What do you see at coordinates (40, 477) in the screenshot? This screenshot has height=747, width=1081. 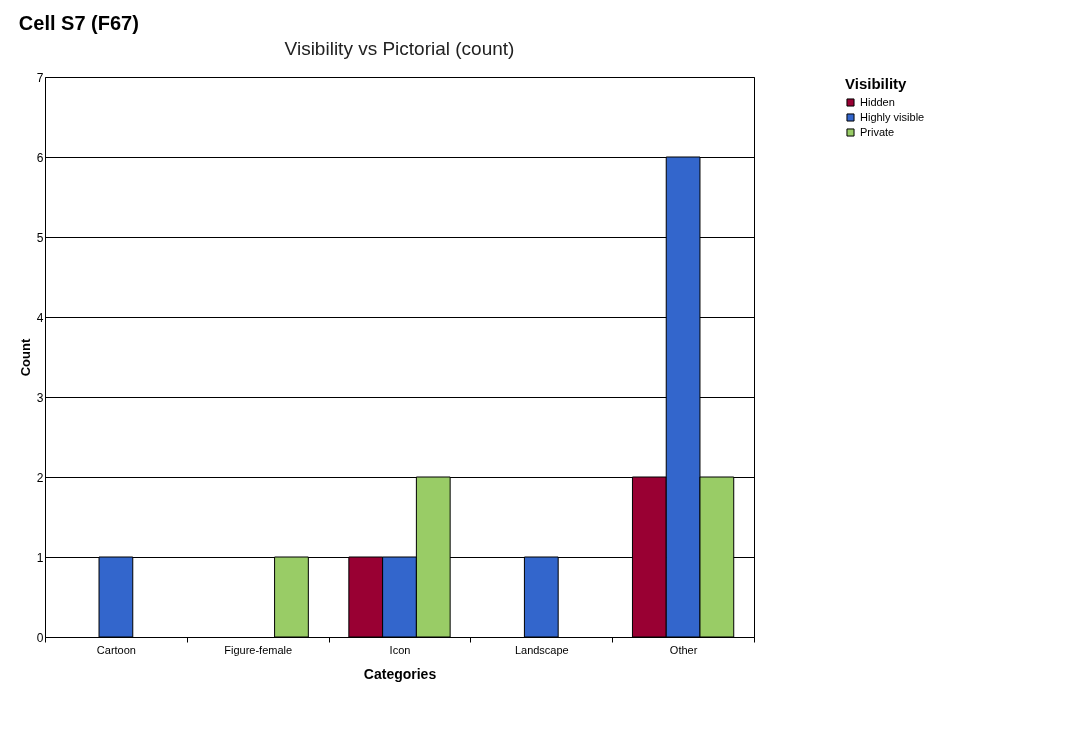 I see `y-tick-label: 2` at bounding box center [40, 477].